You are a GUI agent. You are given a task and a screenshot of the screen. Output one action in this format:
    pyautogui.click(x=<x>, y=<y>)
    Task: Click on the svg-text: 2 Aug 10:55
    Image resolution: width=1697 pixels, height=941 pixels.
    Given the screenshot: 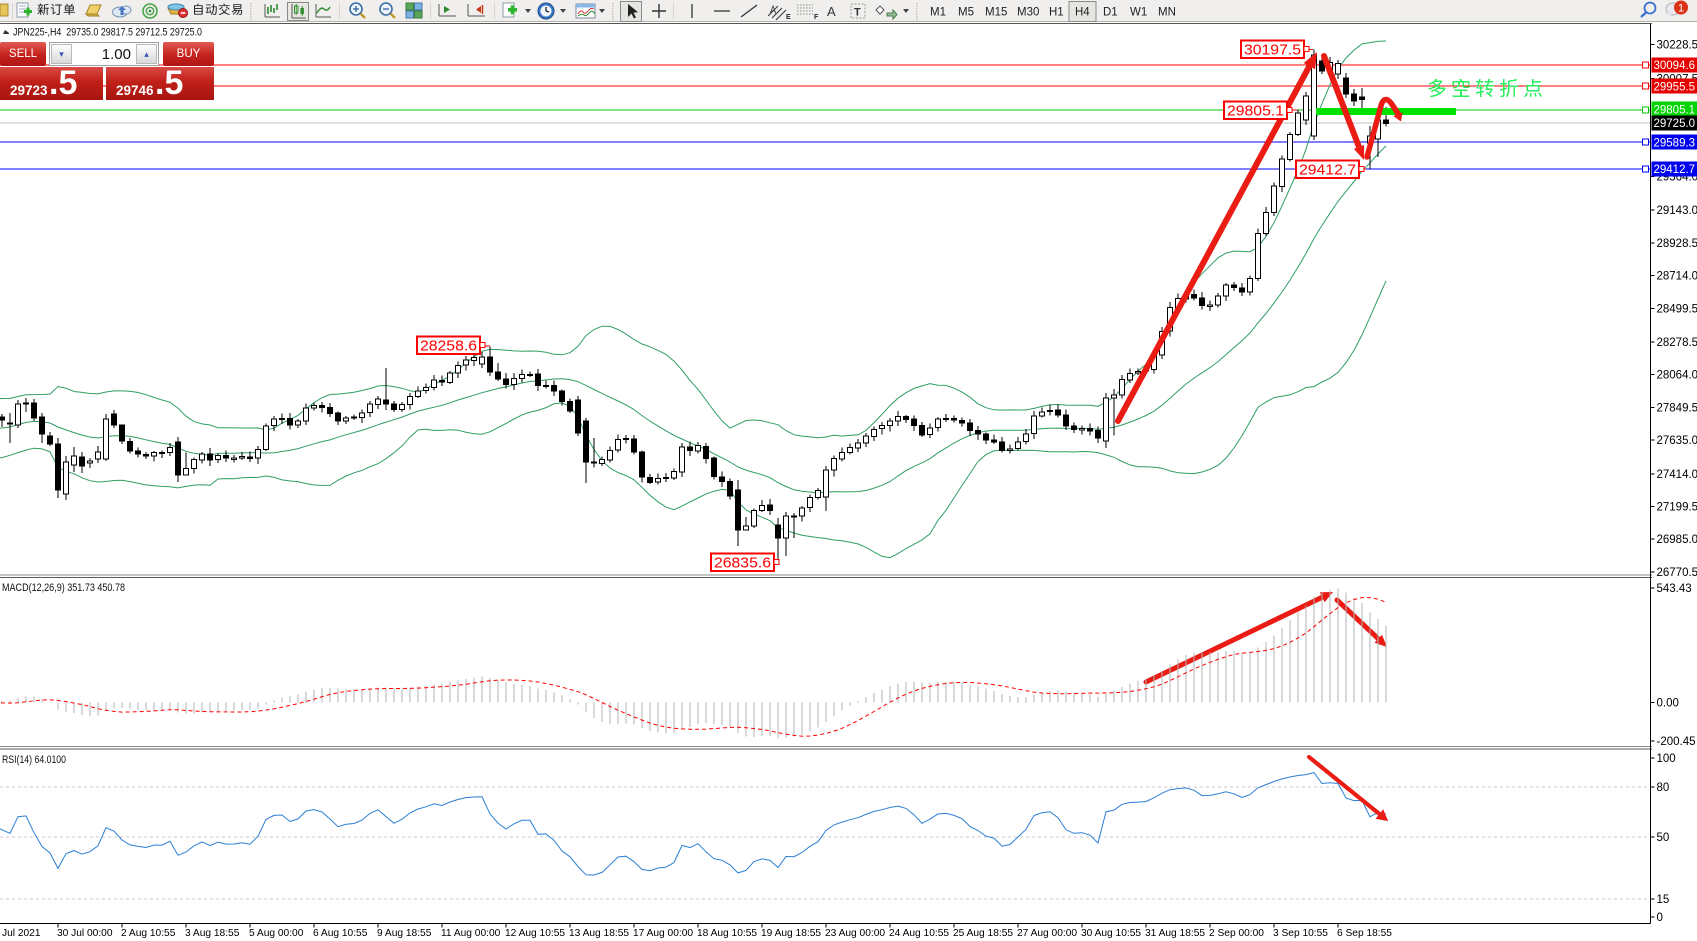 What is the action you would take?
    pyautogui.click(x=148, y=933)
    